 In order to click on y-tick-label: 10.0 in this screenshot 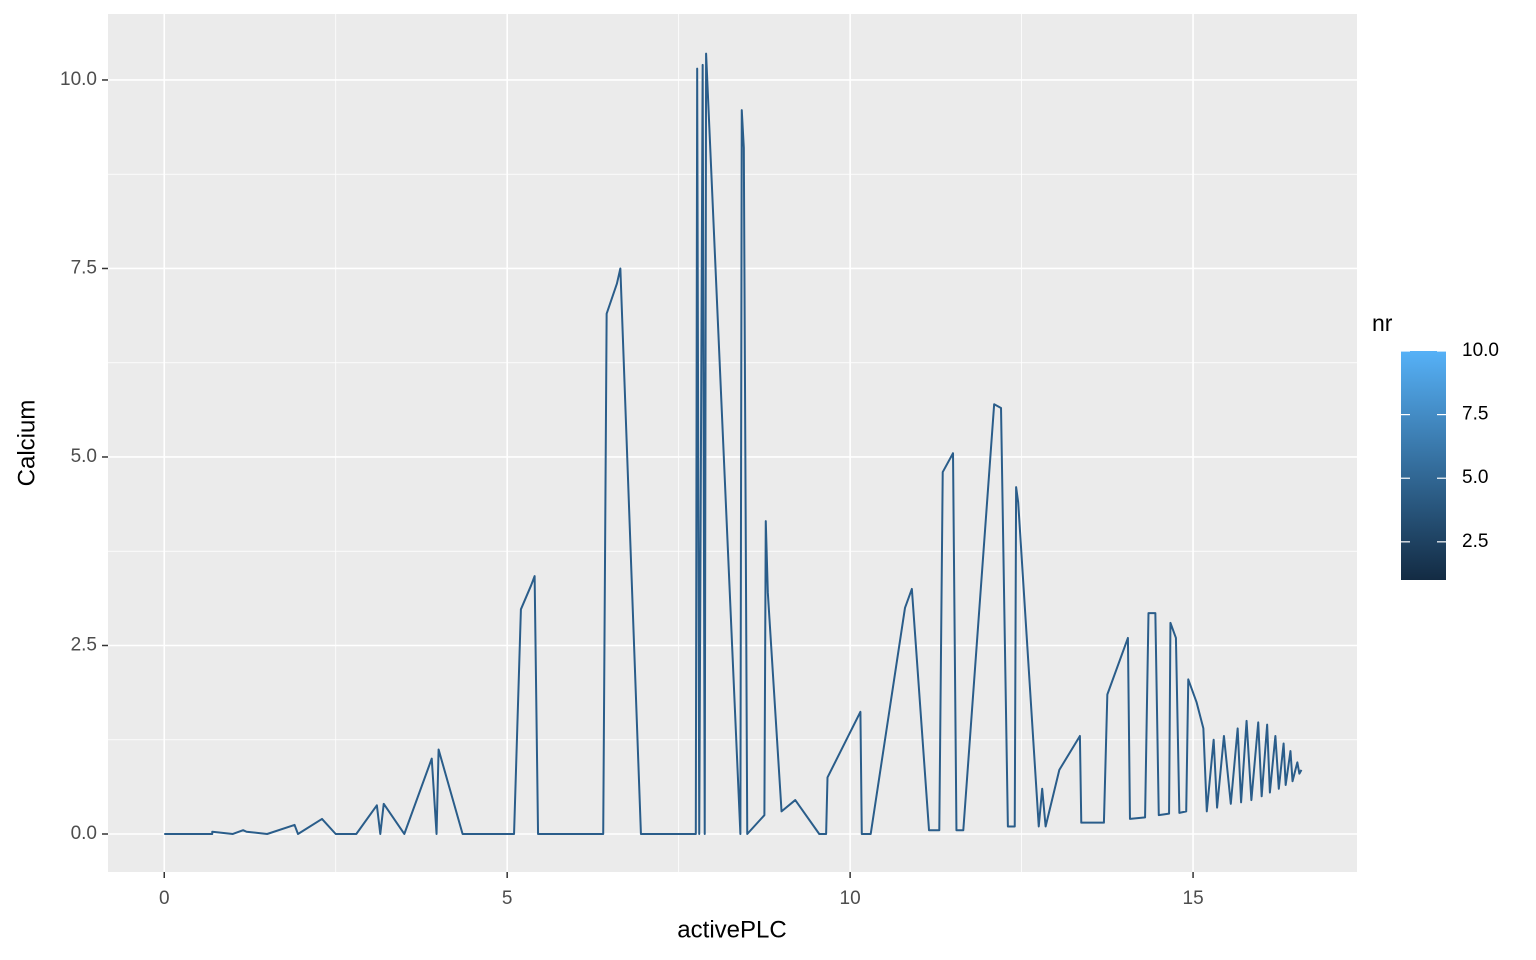, I will do `click(78, 79)`.